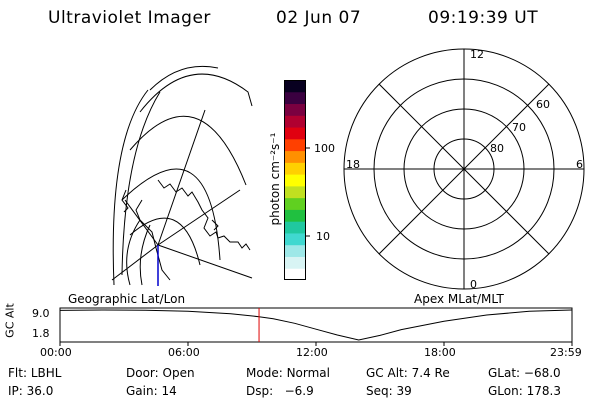 This screenshot has height=400, width=600. Describe the element at coordinates (160, 373) in the screenshot. I see `info-door: Door: Open` at that location.